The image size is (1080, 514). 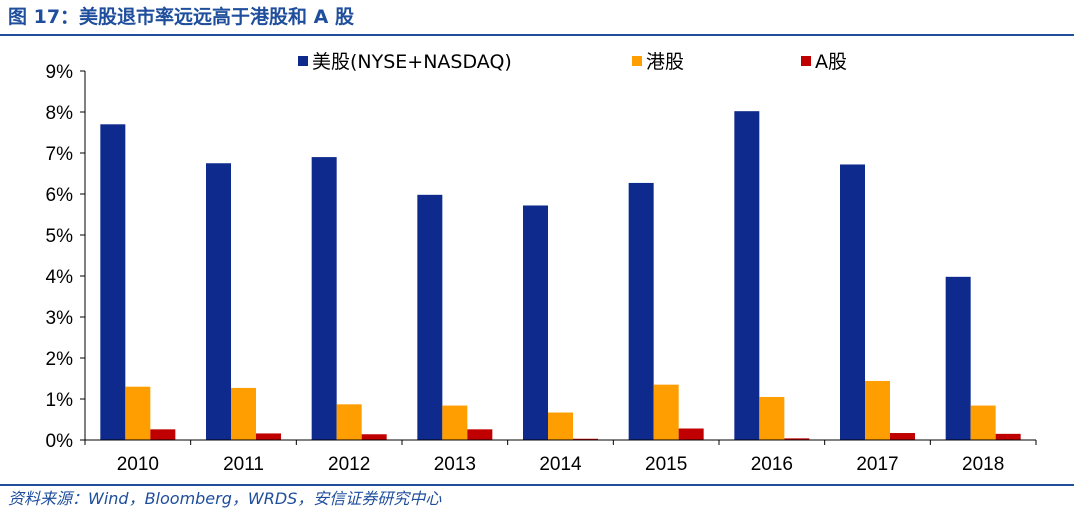 What do you see at coordinates (831, 62) in the screenshot?
I see `legend-label: A股` at bounding box center [831, 62].